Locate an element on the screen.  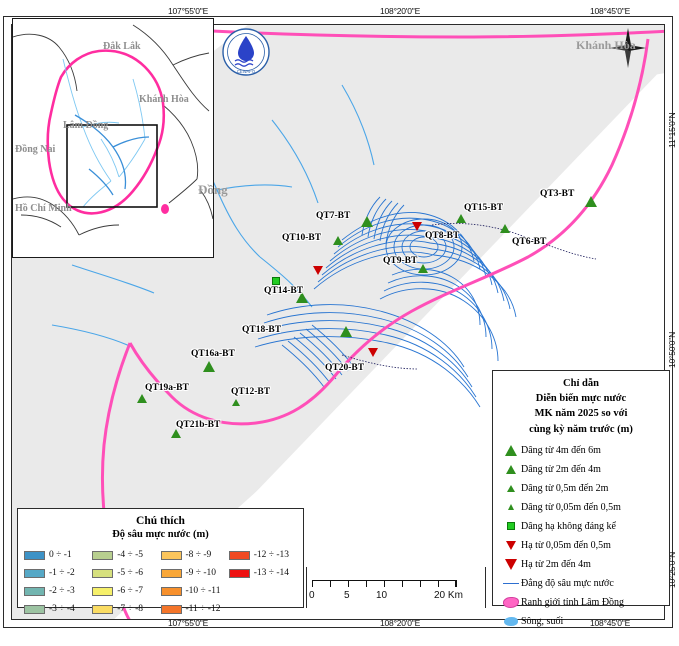
triangle-up-tiny-icon is located at coordinates (511, 507).